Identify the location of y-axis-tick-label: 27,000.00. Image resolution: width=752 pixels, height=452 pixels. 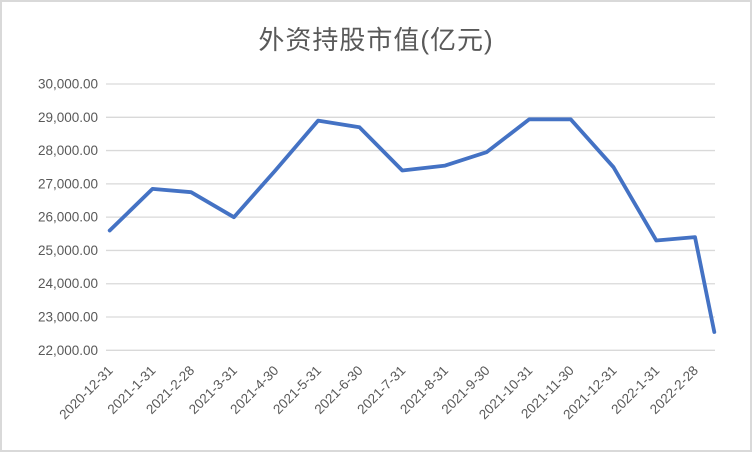
(68, 183).